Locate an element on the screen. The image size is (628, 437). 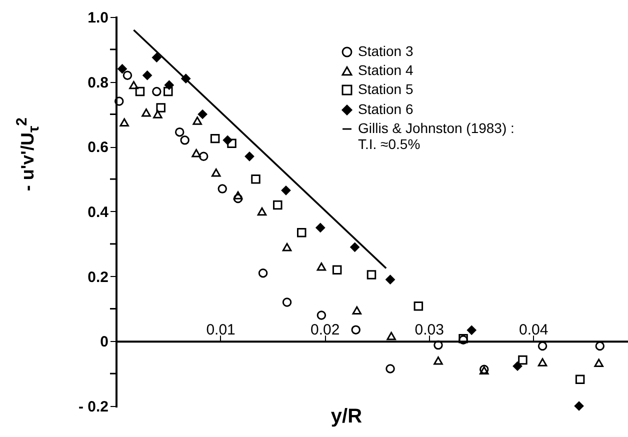
x-tick-label: 0.04 is located at coordinates (533, 330).